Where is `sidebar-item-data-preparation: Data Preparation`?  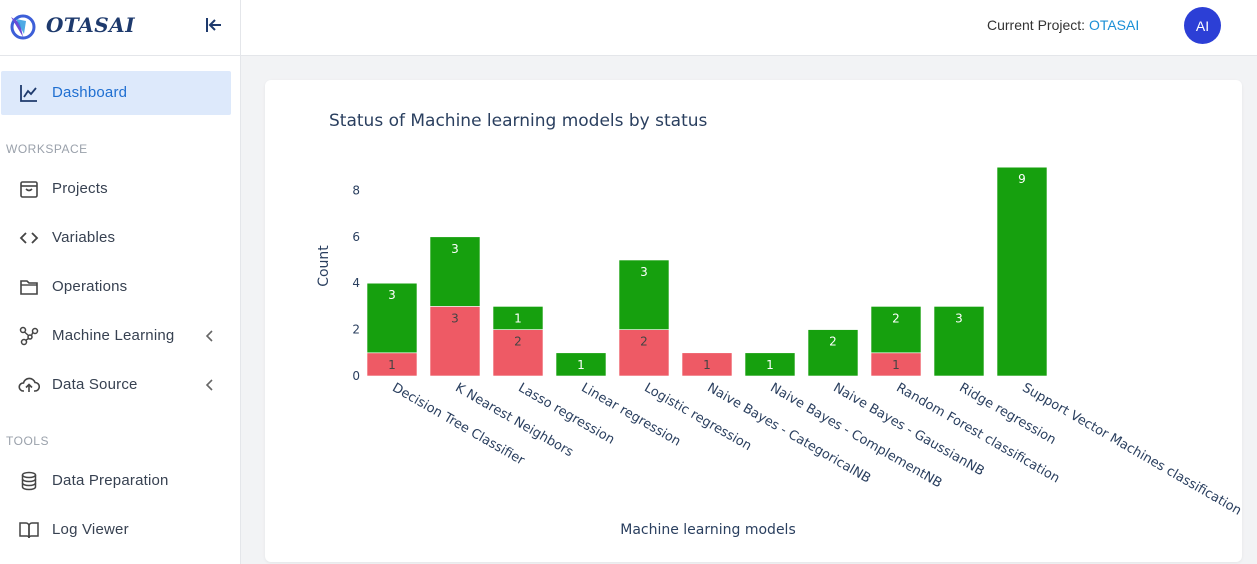 sidebar-item-data-preparation: Data Preparation is located at coordinates (120, 481).